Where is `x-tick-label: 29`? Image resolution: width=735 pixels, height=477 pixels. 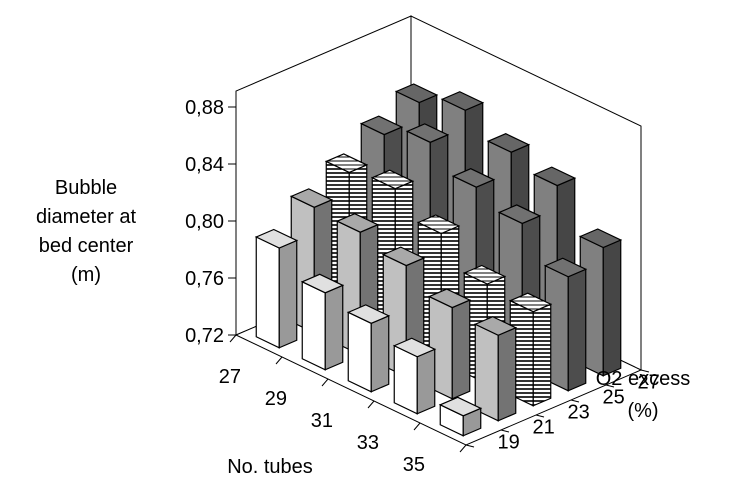 x-tick-label: 29 is located at coordinates (276, 399).